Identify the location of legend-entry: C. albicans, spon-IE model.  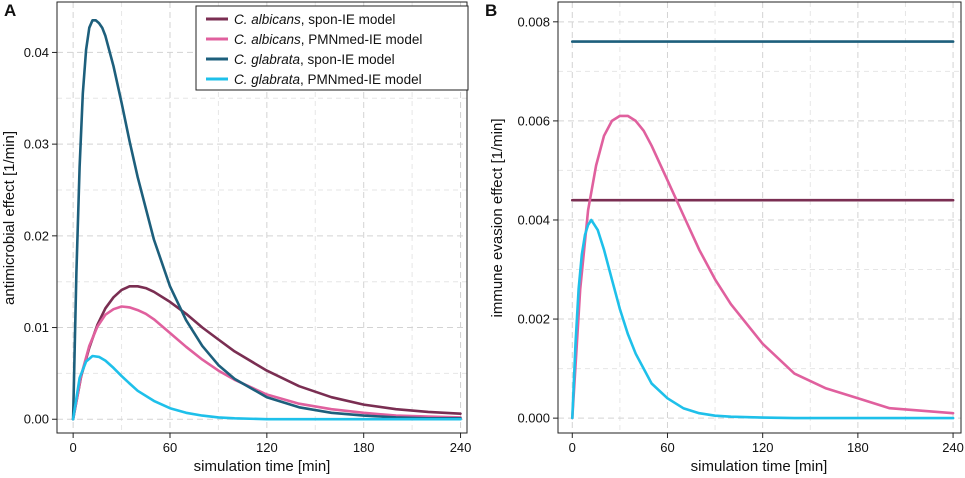
(300, 19).